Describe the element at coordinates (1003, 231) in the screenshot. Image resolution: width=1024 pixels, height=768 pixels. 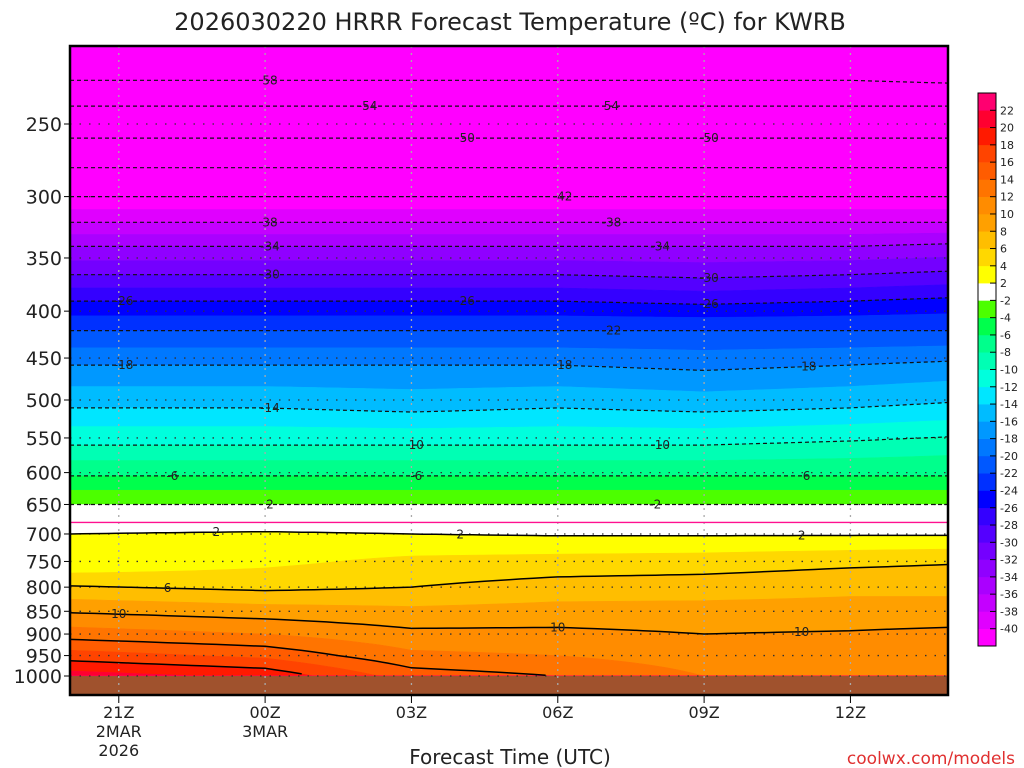
I see `colorbar-label: 8` at that location.